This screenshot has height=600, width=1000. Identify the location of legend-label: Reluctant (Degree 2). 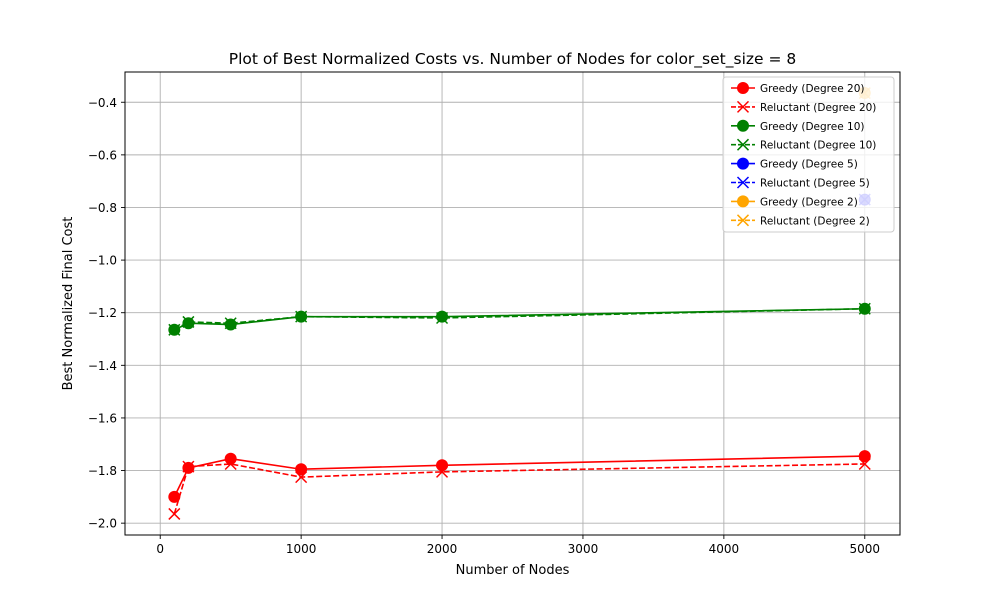
(815, 221).